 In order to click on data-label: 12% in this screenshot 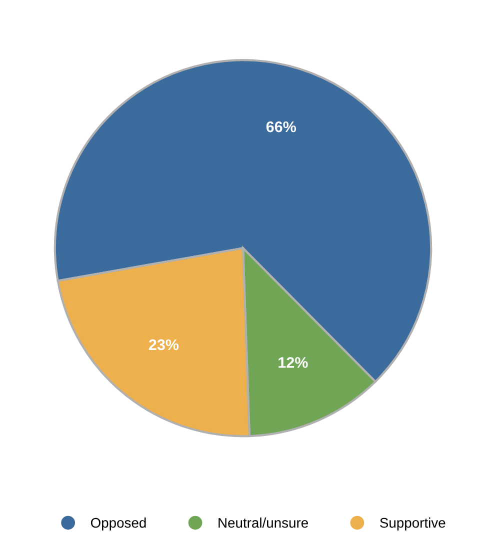, I will do `click(293, 362)`.